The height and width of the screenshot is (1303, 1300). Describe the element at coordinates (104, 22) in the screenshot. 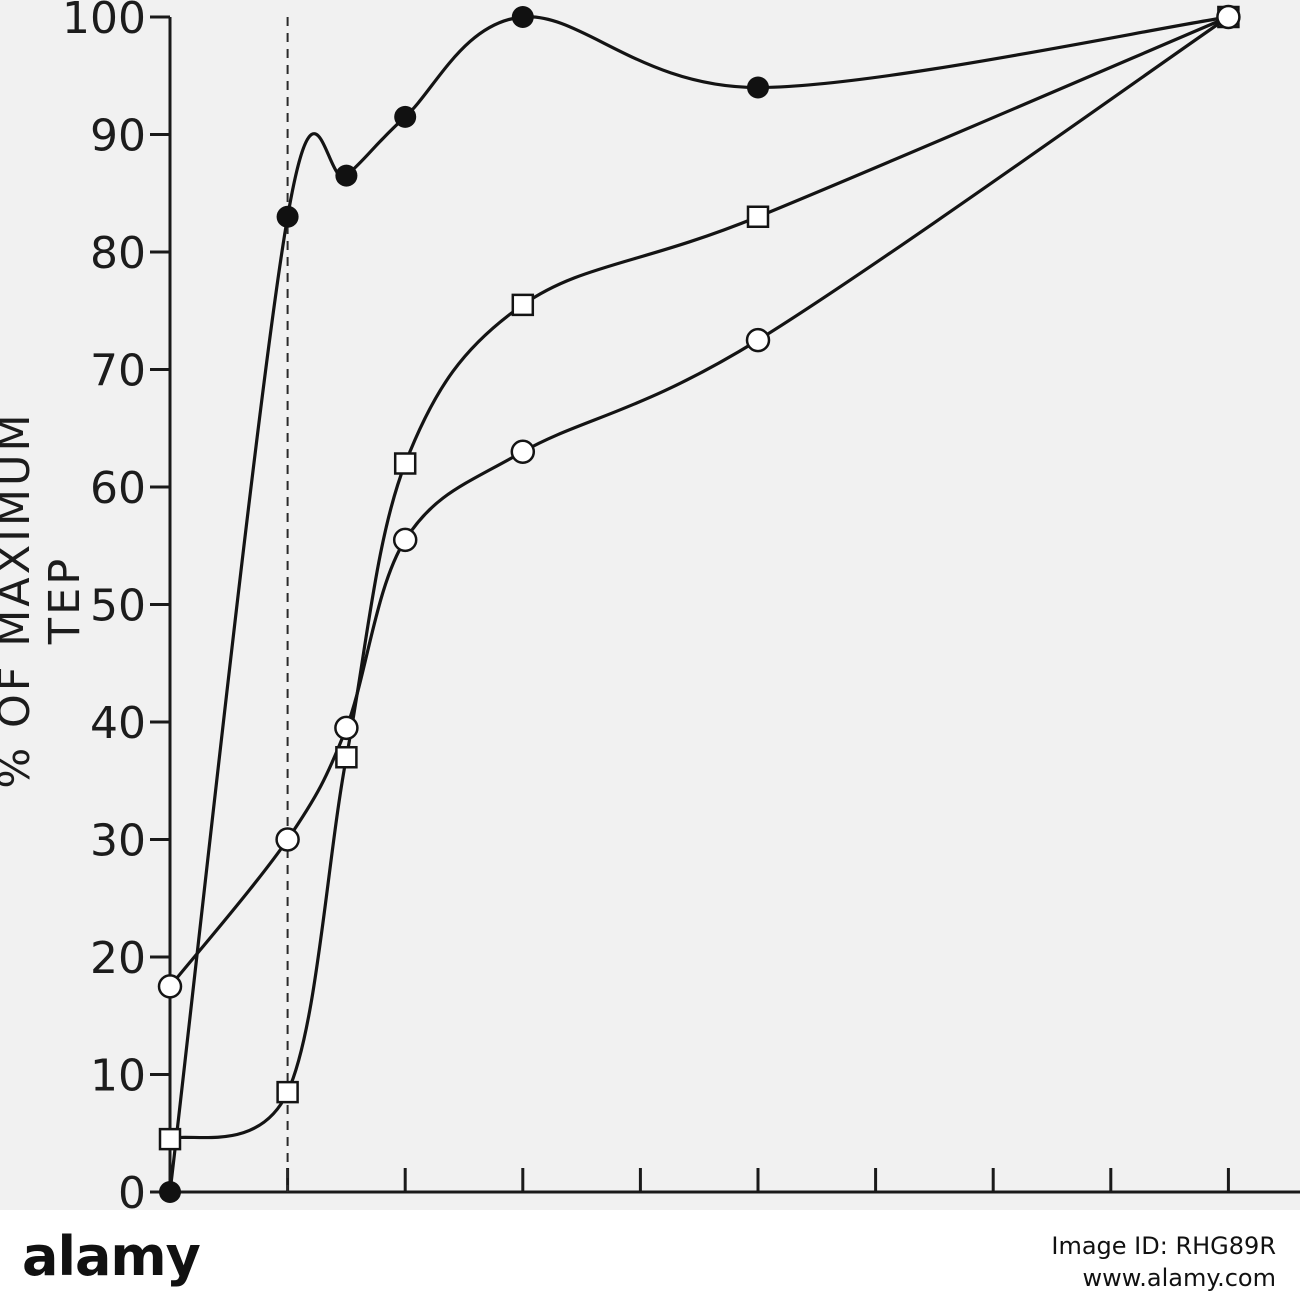

I see `y-tick-label-100: 100` at that location.